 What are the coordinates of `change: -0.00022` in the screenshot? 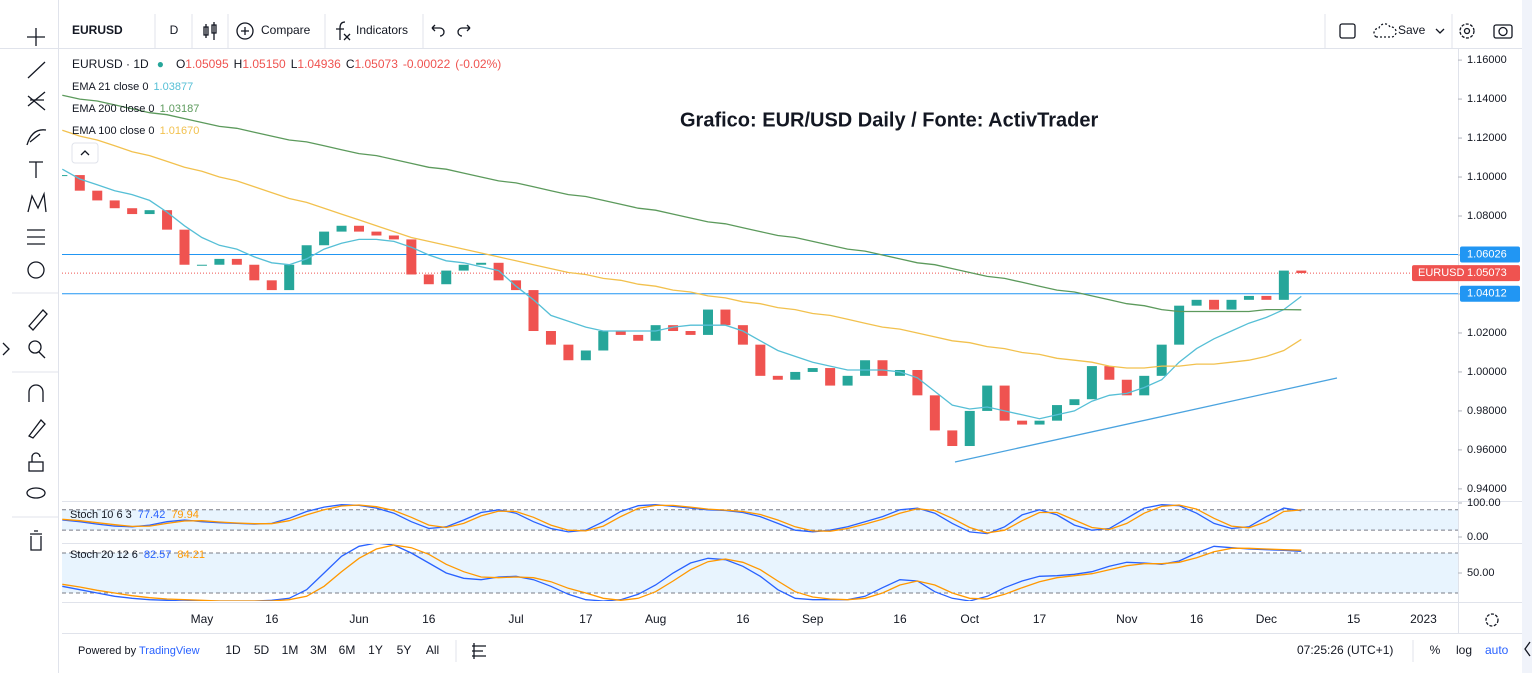 It's located at (427, 64).